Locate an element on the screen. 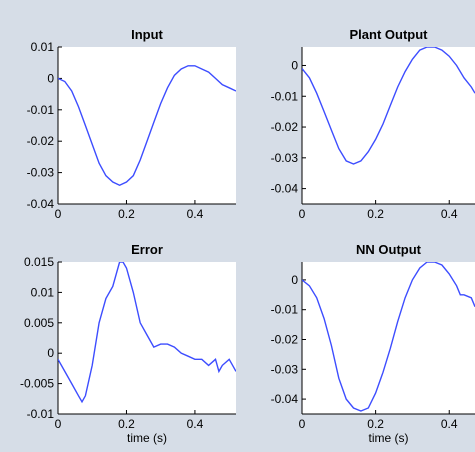 This screenshot has height=452, width=475. plant-output-axes-area is located at coordinates (388, 125).